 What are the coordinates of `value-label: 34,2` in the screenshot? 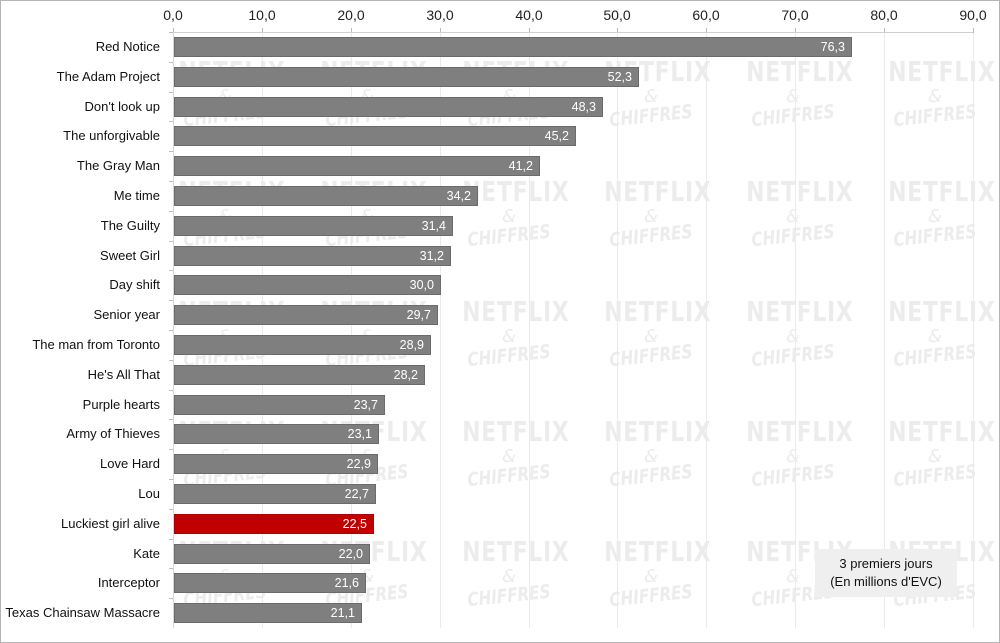 It's located at (458, 196).